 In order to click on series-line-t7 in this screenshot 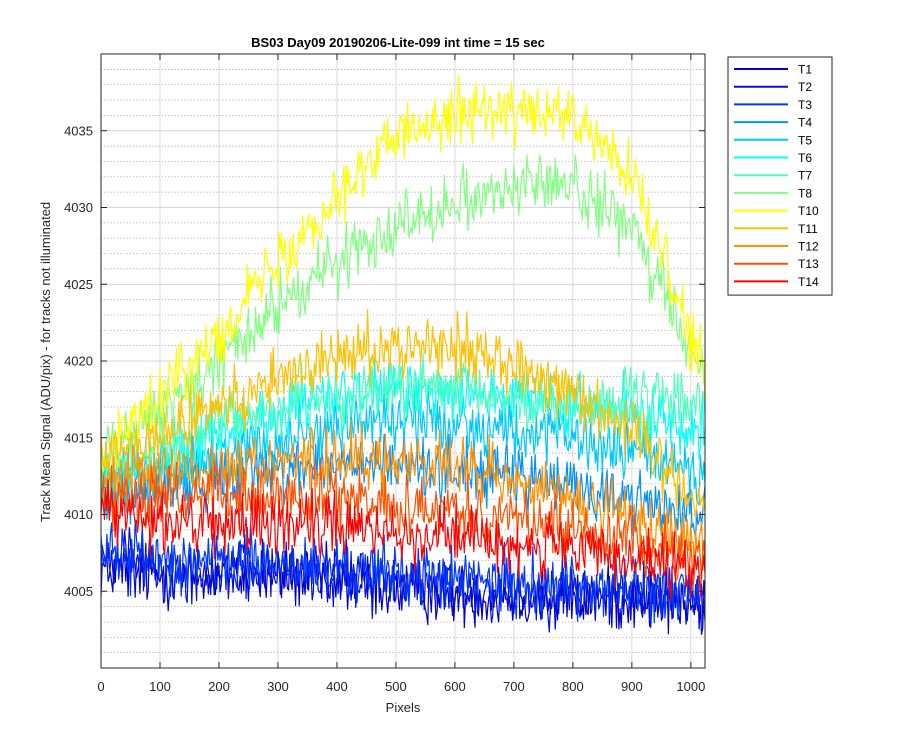, I will do `click(403, 431)`.